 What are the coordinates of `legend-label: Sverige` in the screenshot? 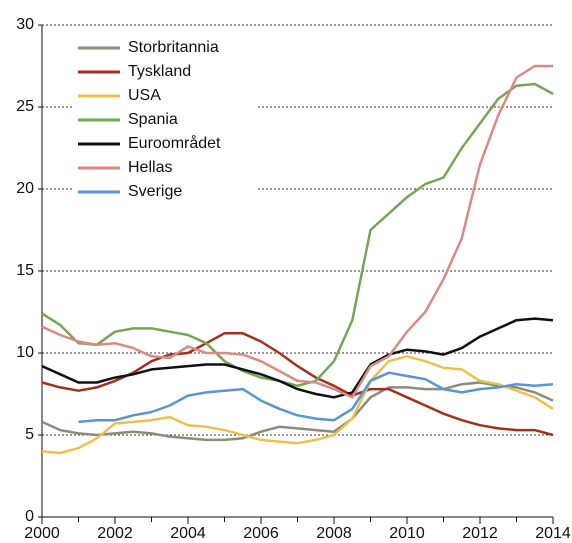 It's located at (155, 191).